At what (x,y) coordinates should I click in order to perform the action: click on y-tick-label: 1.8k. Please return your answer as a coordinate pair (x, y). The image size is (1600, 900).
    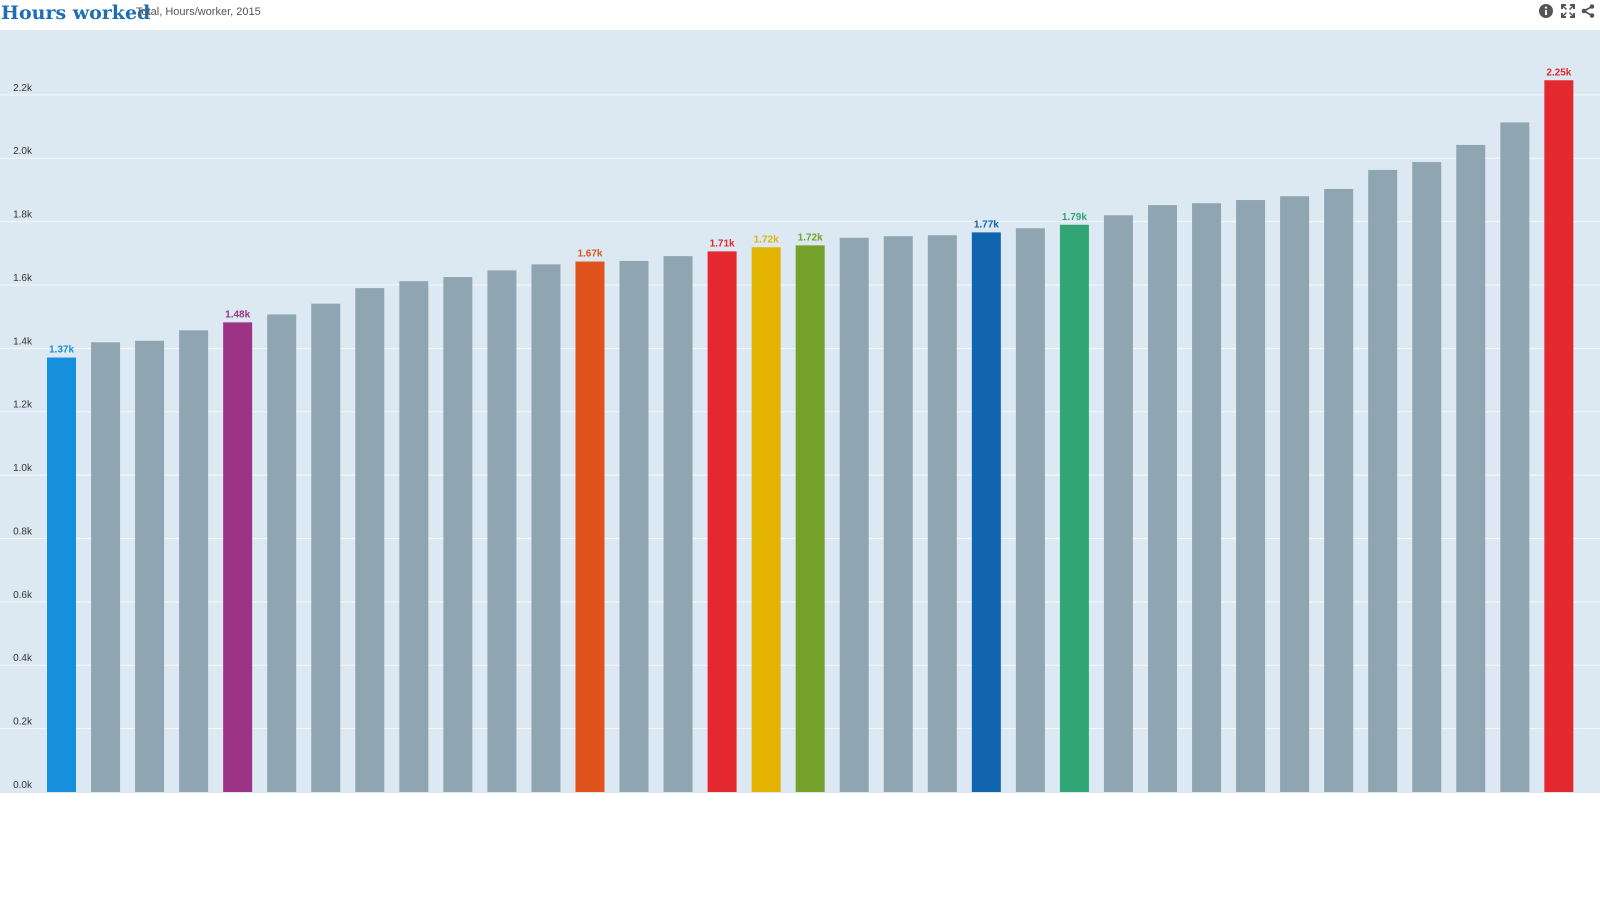
    Looking at the image, I should click on (23, 215).